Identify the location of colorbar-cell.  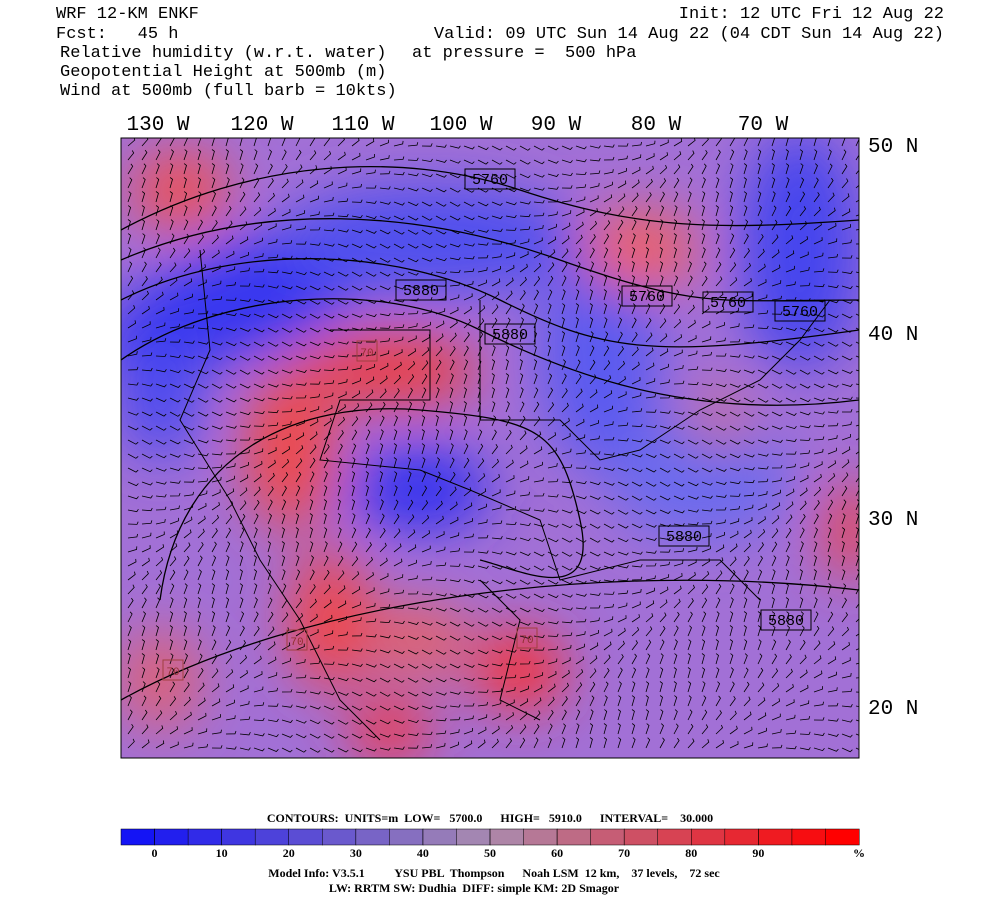
(473, 837).